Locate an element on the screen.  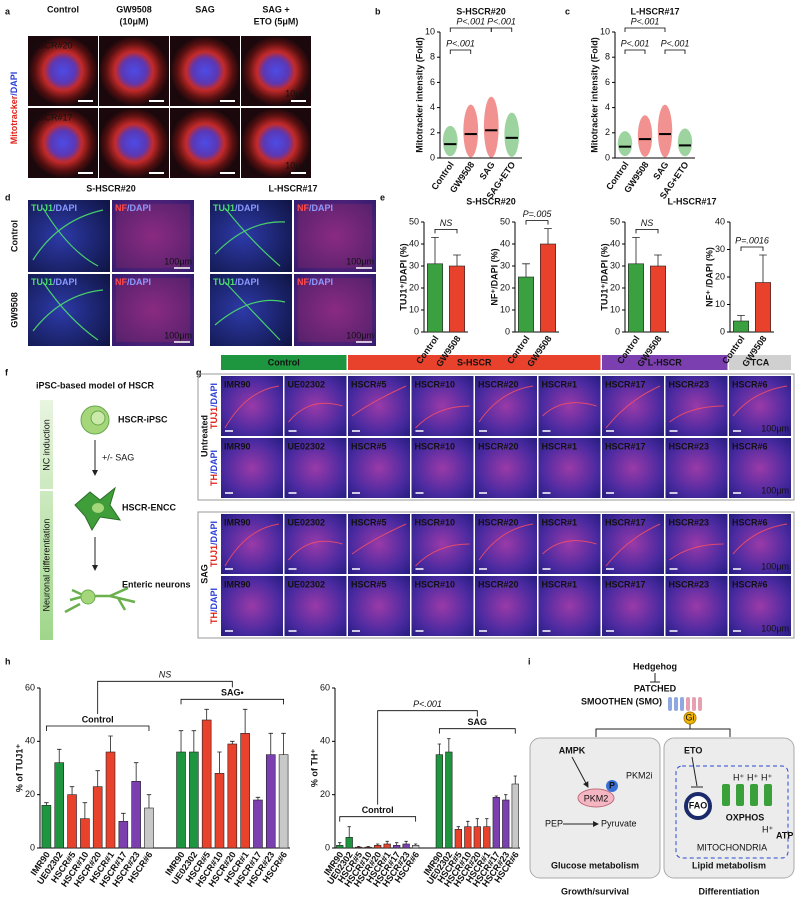
cell-label: HSCR#23 is located at coordinates (689, 522).